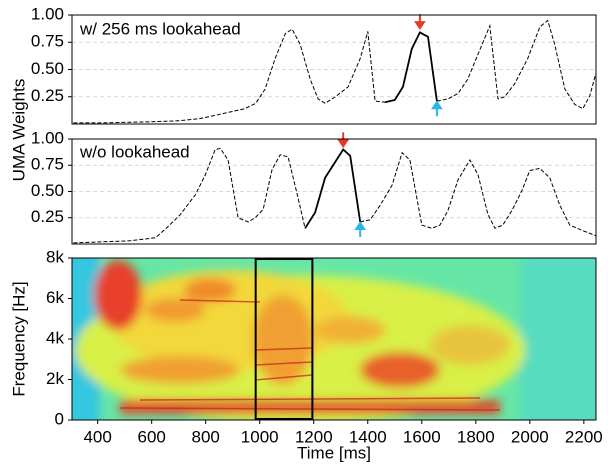 This screenshot has width=608, height=464. What do you see at coordinates (422, 436) in the screenshot?
I see `x-tick-label: 1600` at bounding box center [422, 436].